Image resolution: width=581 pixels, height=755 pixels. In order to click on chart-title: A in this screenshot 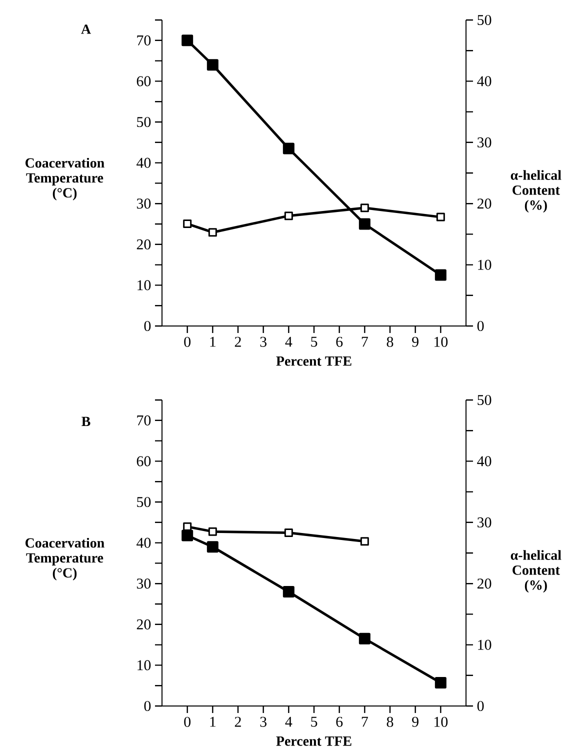, I will do `click(86, 29)`.